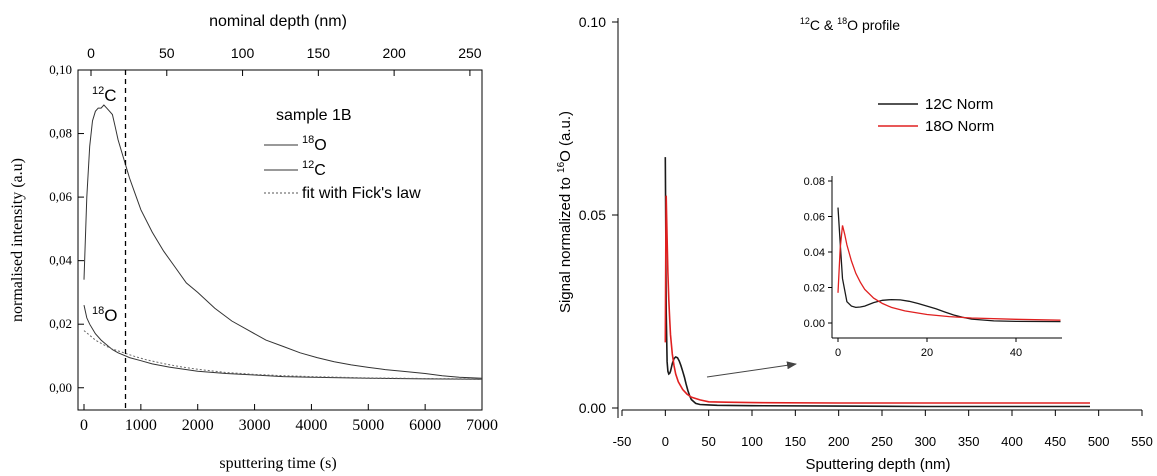 The width and height of the screenshot is (1157, 476). What do you see at coordinates (949, 273) in the screenshot?
I see `inset-18o-norm-line` at bounding box center [949, 273].